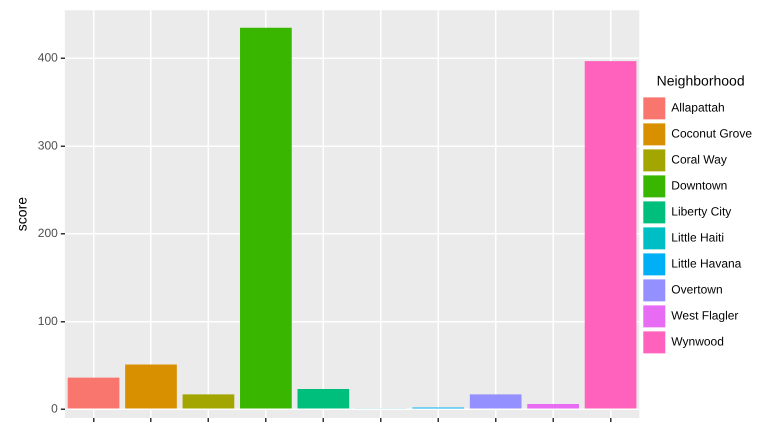  Describe the element at coordinates (706, 263) in the screenshot. I see `legend-label: Little Havana` at that location.